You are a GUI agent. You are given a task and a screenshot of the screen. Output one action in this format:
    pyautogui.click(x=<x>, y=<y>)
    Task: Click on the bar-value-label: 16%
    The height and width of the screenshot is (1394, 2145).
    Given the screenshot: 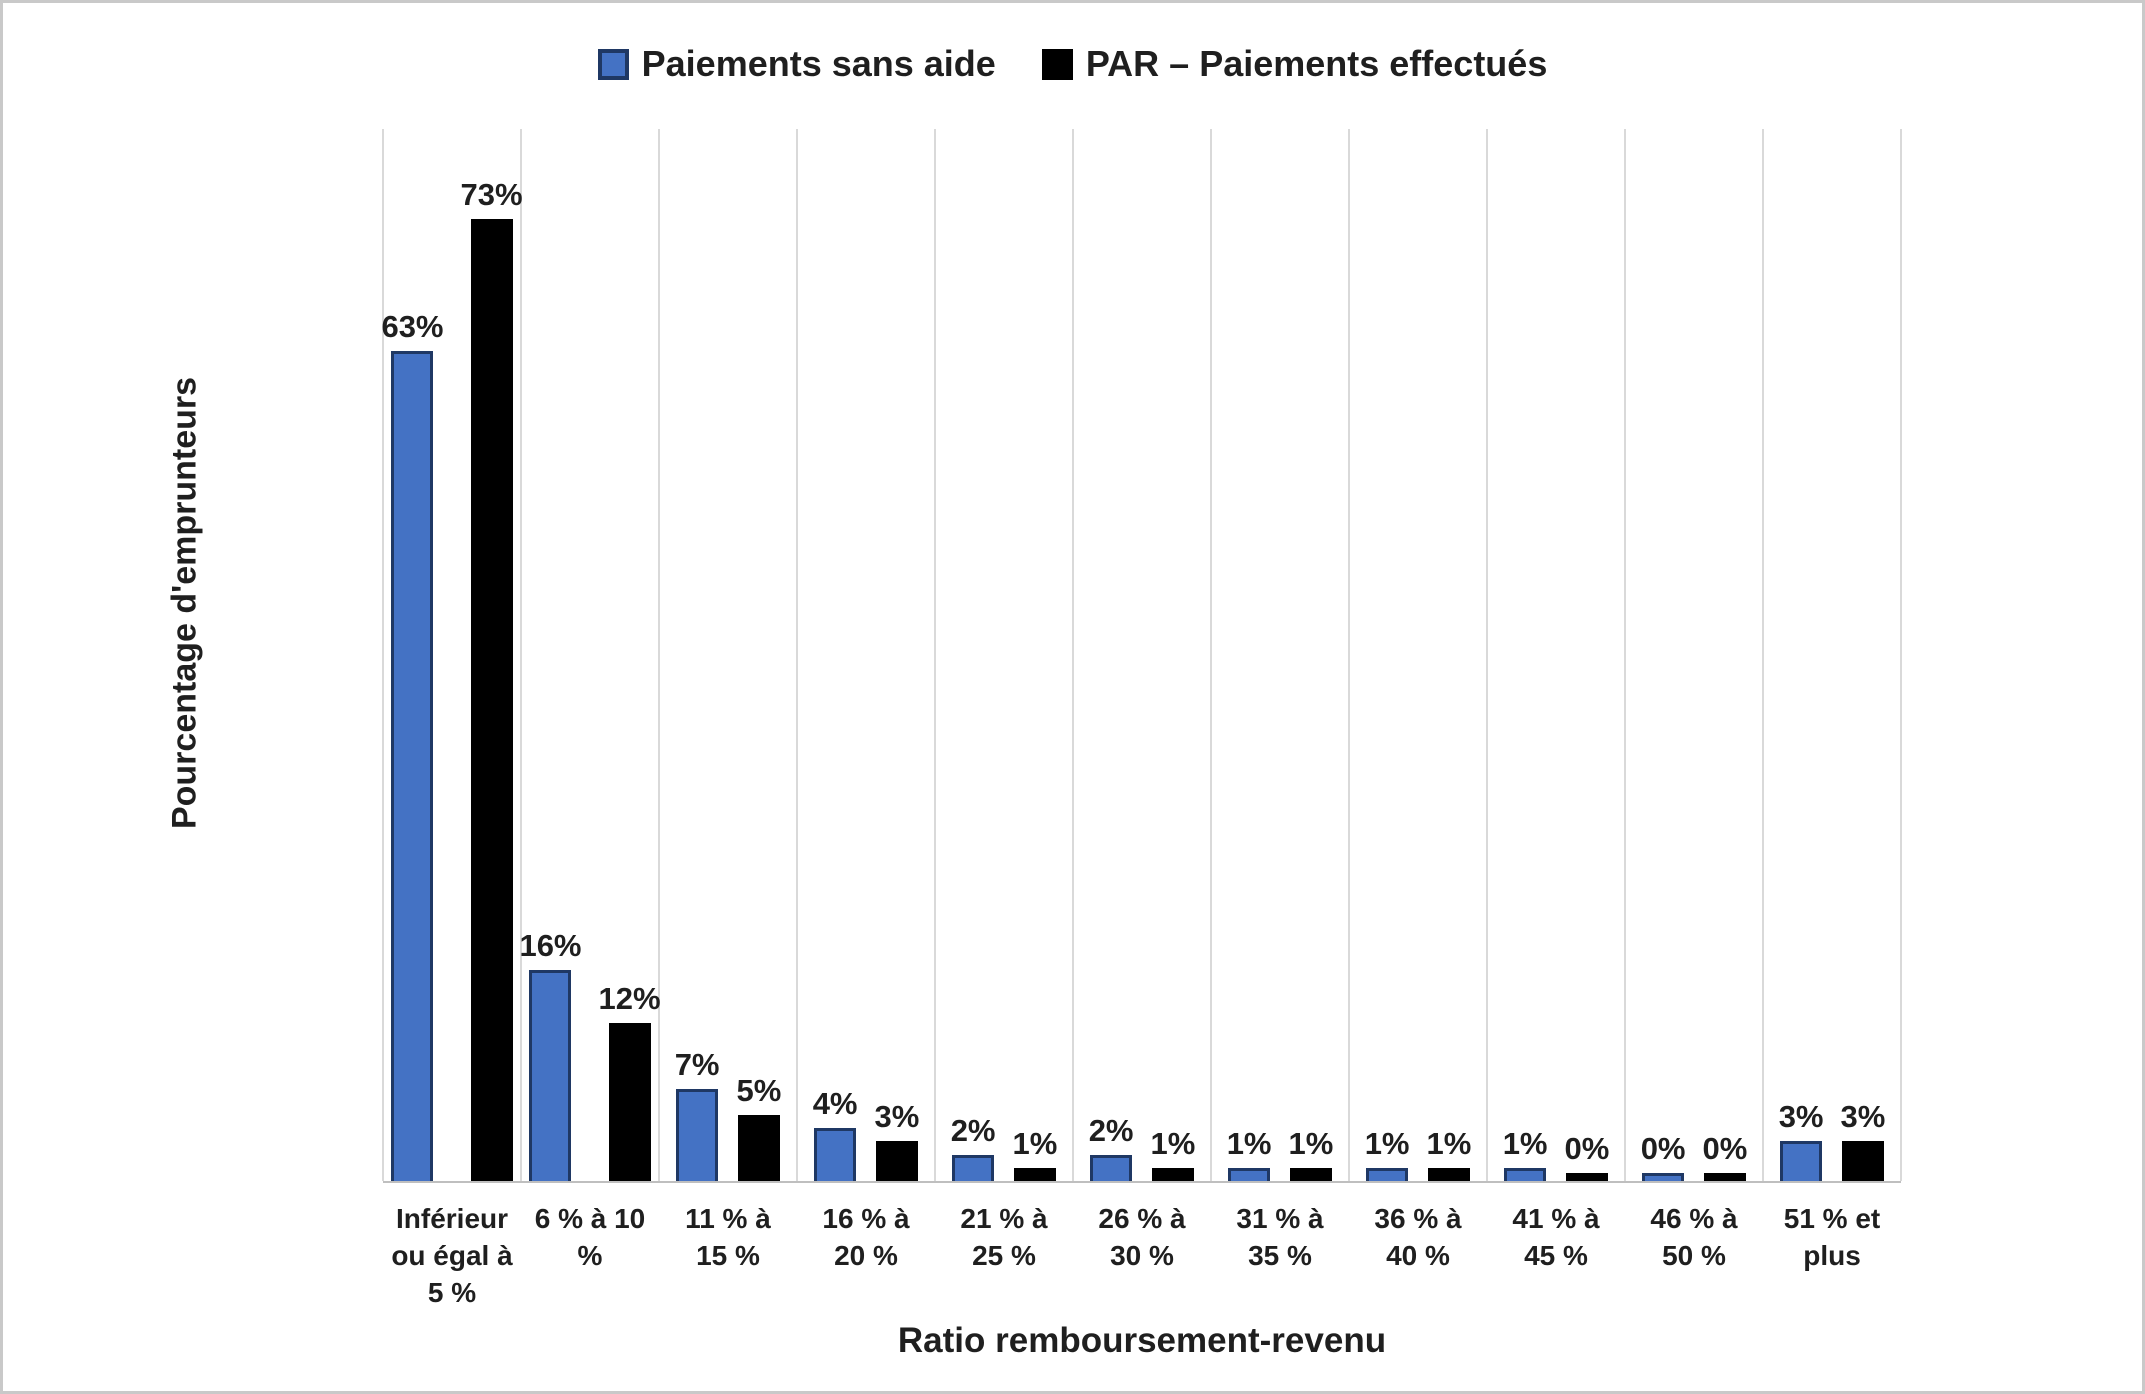 What is the action you would take?
    pyautogui.click(x=550, y=945)
    